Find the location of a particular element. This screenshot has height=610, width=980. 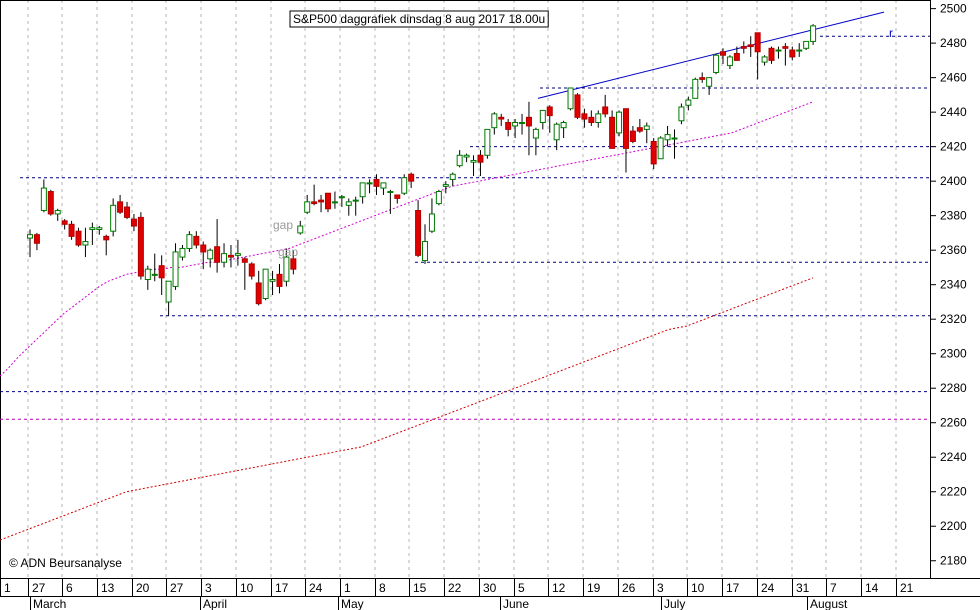

month-label: March is located at coordinates (49, 603).